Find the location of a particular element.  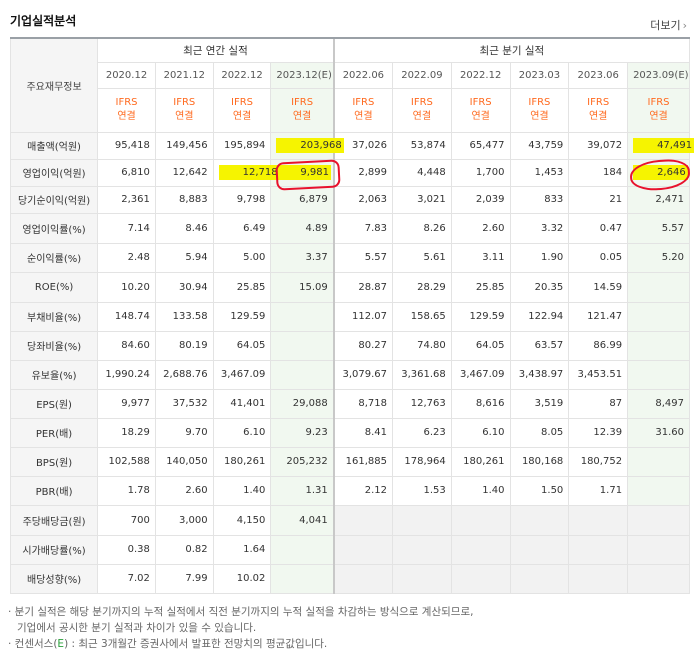

table-cell: 180,261 is located at coordinates (480, 461).